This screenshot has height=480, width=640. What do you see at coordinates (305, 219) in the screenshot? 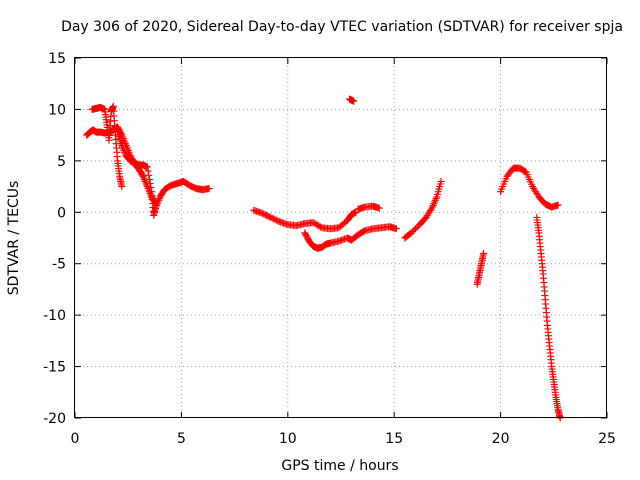
I see `series-segment-2a` at bounding box center [305, 219].